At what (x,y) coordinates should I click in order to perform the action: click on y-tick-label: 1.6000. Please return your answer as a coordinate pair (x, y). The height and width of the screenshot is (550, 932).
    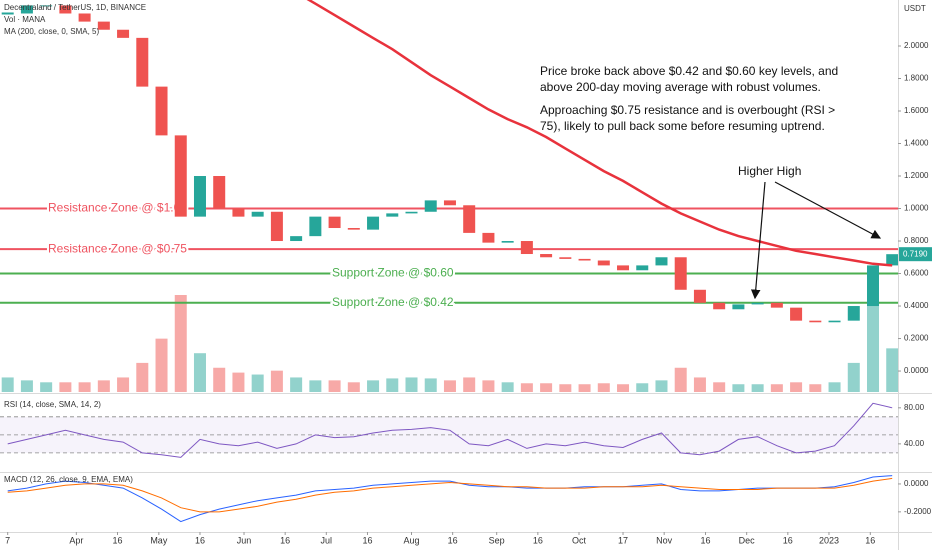
    Looking at the image, I should click on (916, 110).